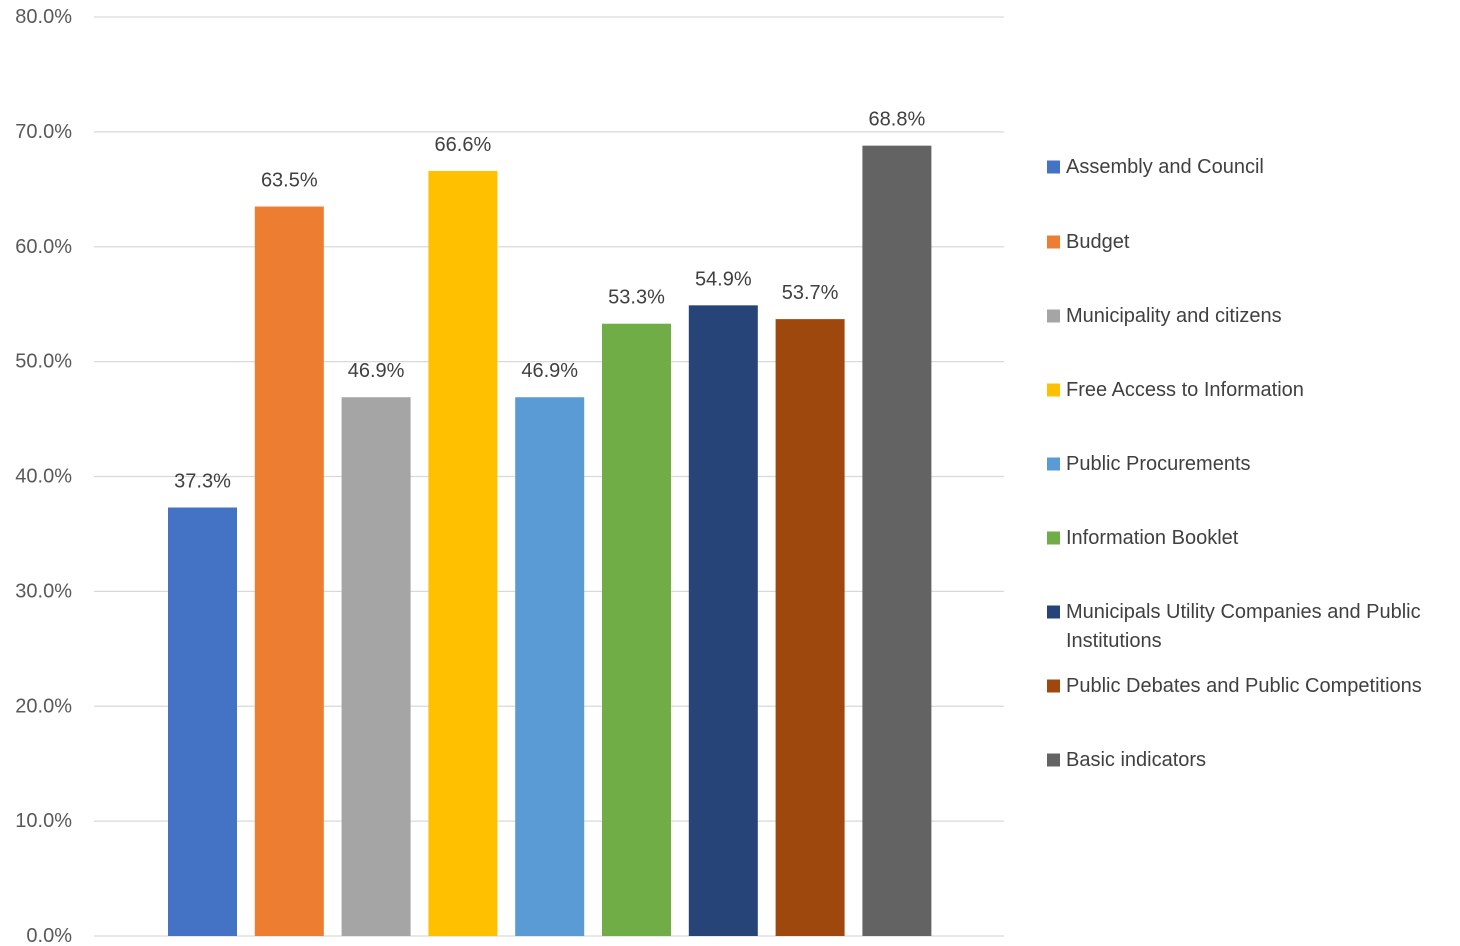 This screenshot has height=946, width=1460. I want to click on legend-label: Free Access to Information, so click(1185, 390).